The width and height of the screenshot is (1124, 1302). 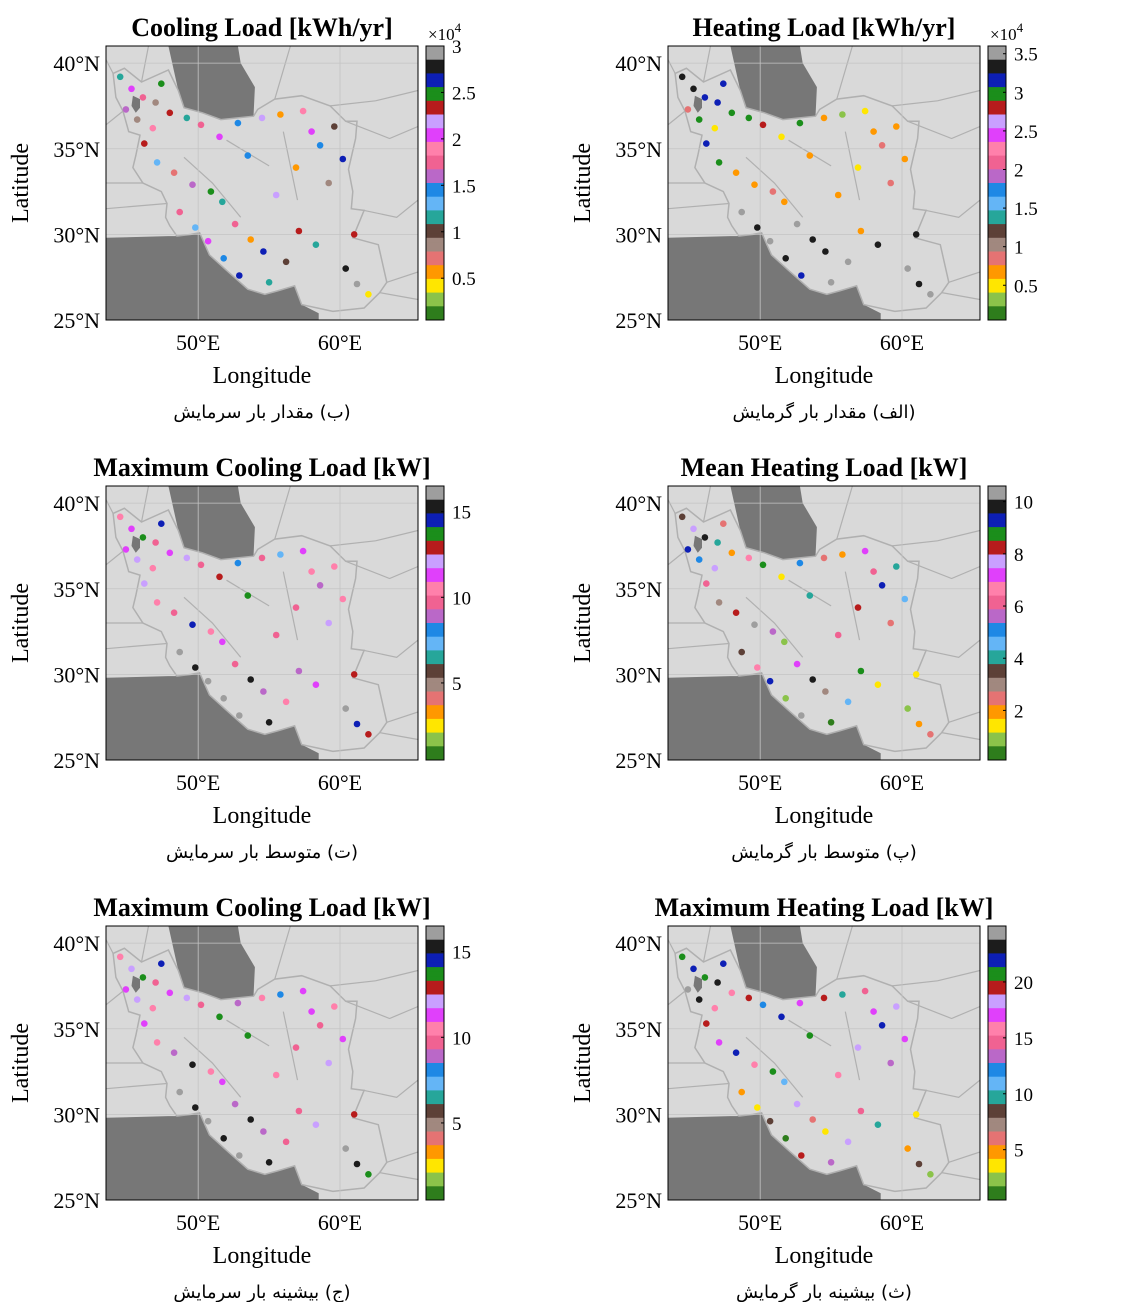 I want to click on colorbar-tick-label: 2, so click(x=1019, y=711).